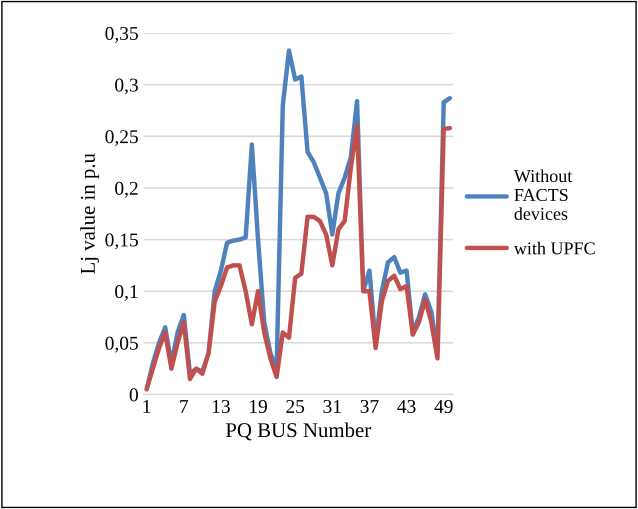  What do you see at coordinates (126, 293) in the screenshot?
I see `y-tick-label: 0,1` at bounding box center [126, 293].